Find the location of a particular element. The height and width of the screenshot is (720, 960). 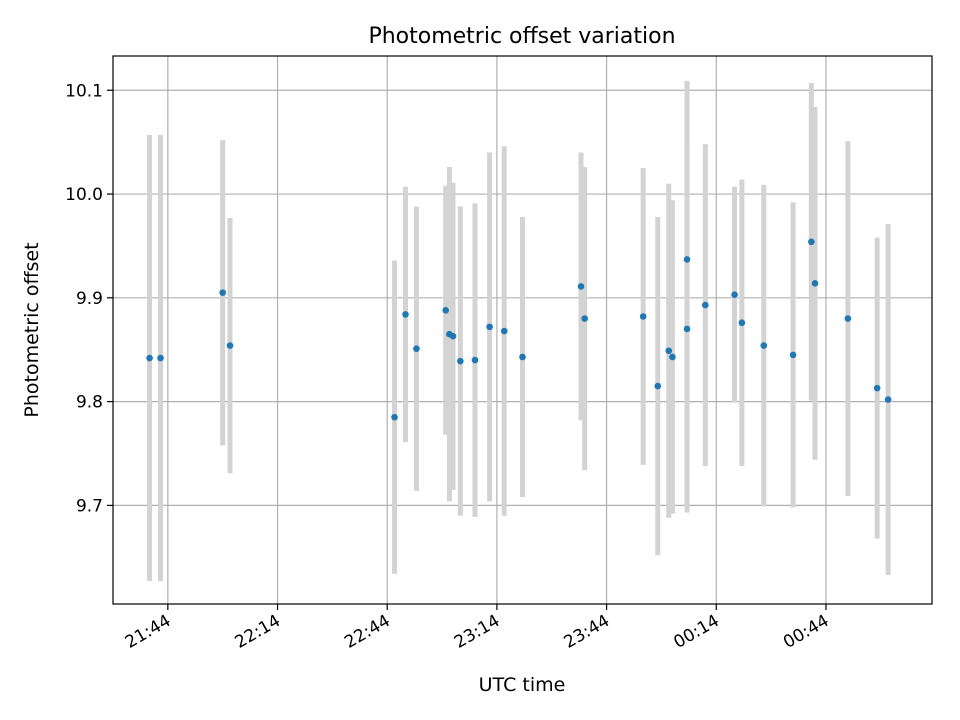

y-tick-label: 9.8 is located at coordinates (89, 403).